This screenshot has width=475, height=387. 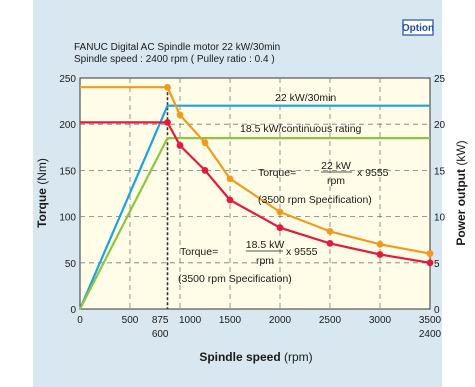 What do you see at coordinates (380, 320) in the screenshot?
I see `x-tick-label: 3000` at bounding box center [380, 320].